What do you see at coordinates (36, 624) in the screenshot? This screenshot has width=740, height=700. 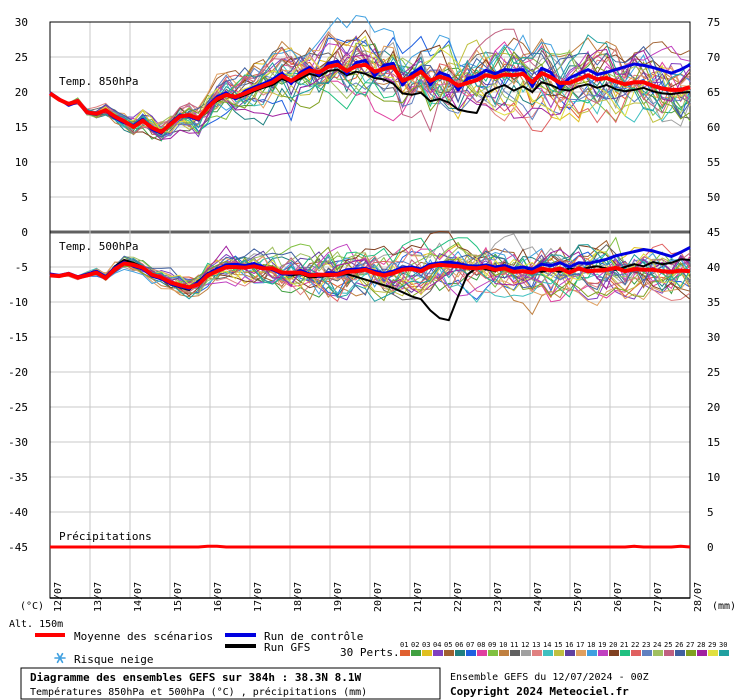 I see `alt-label: Alt. 150m` at bounding box center [36, 624].